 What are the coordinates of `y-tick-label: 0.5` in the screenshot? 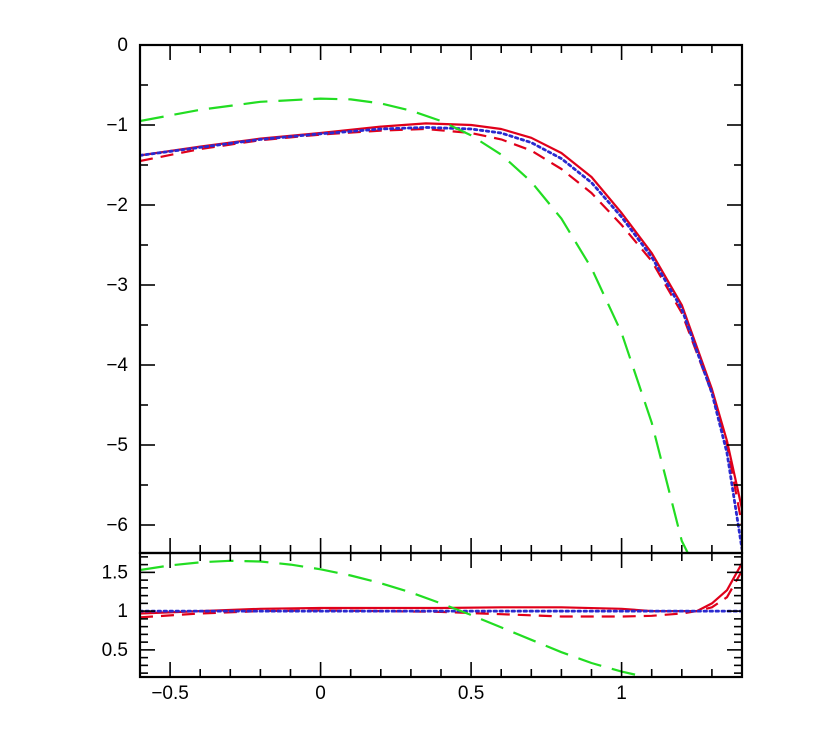 It's located at (115, 650).